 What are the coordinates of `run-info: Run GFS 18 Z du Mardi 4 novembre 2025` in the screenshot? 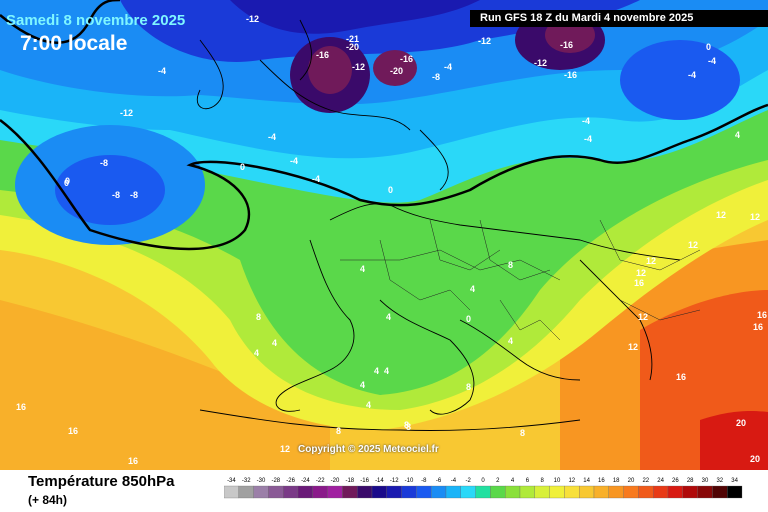 It's located at (619, 18).